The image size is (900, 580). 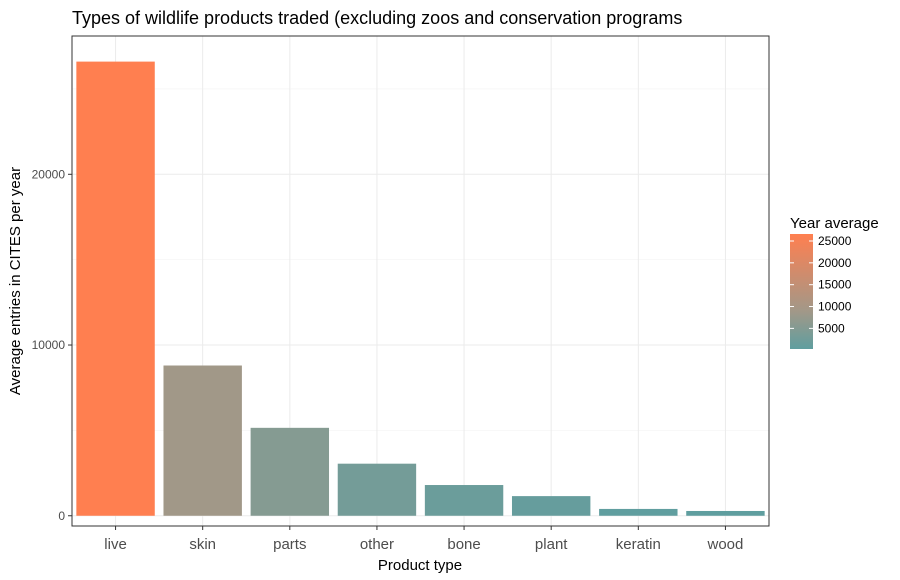 I want to click on legend-tick-label: 25000, so click(x=835, y=241).